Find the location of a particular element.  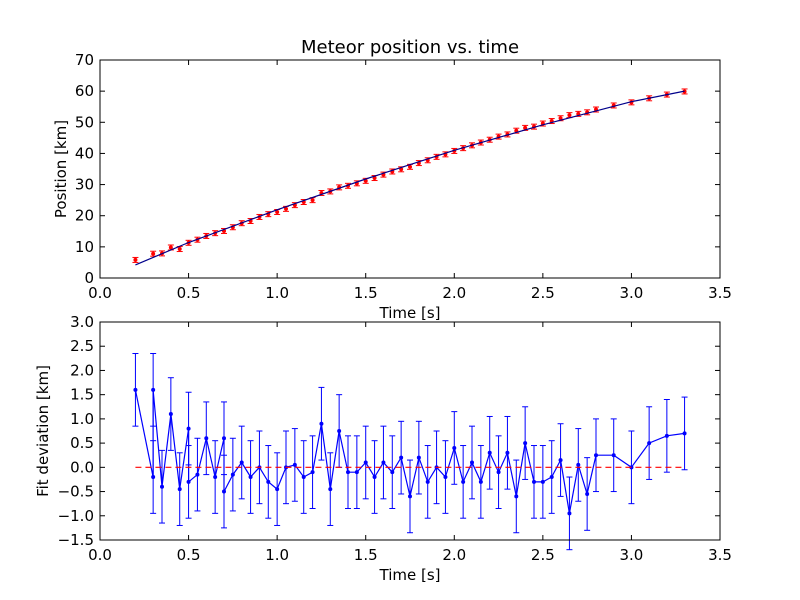

y-tick-label: −1.5 is located at coordinates (76, 540).